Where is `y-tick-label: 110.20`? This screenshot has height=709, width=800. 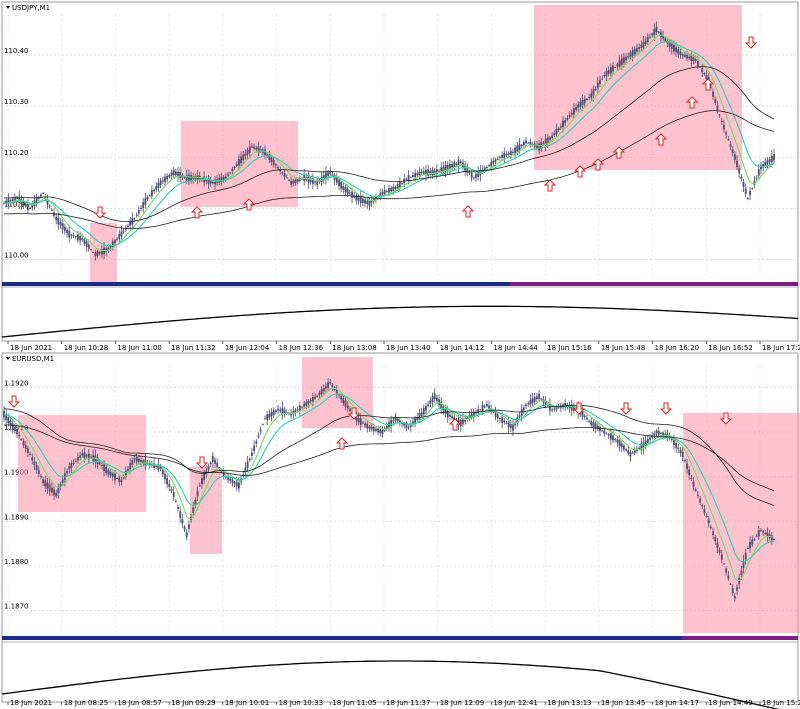 y-tick-label: 110.20 is located at coordinates (16, 153).